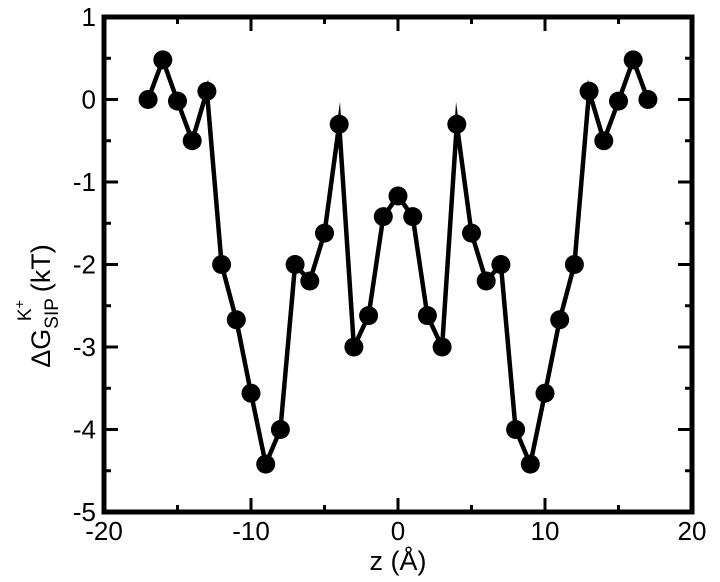 This screenshot has height=582, width=720. What do you see at coordinates (104, 531) in the screenshot?
I see `x-tick-label: -20` at bounding box center [104, 531].